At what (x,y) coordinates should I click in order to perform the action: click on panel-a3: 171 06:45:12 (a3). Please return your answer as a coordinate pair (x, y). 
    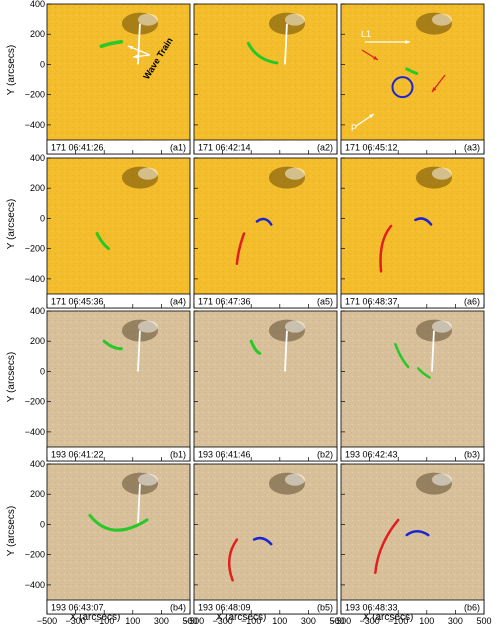
    Looking at the image, I should click on (412, 79).